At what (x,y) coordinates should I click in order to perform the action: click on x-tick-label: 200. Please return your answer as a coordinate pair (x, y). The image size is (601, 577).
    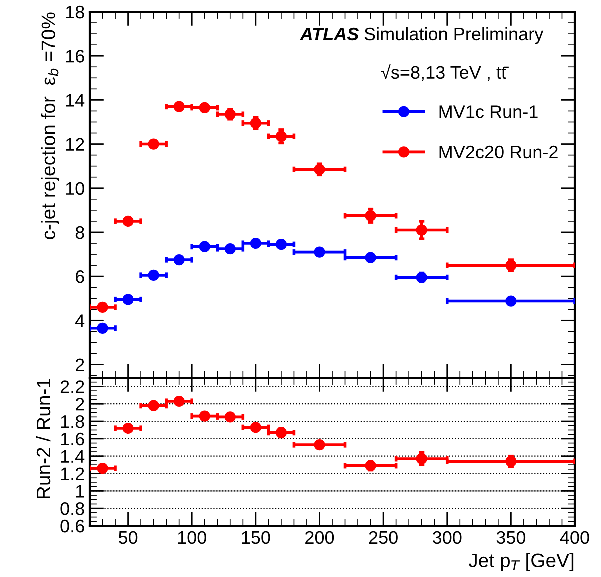
    Looking at the image, I should click on (320, 537).